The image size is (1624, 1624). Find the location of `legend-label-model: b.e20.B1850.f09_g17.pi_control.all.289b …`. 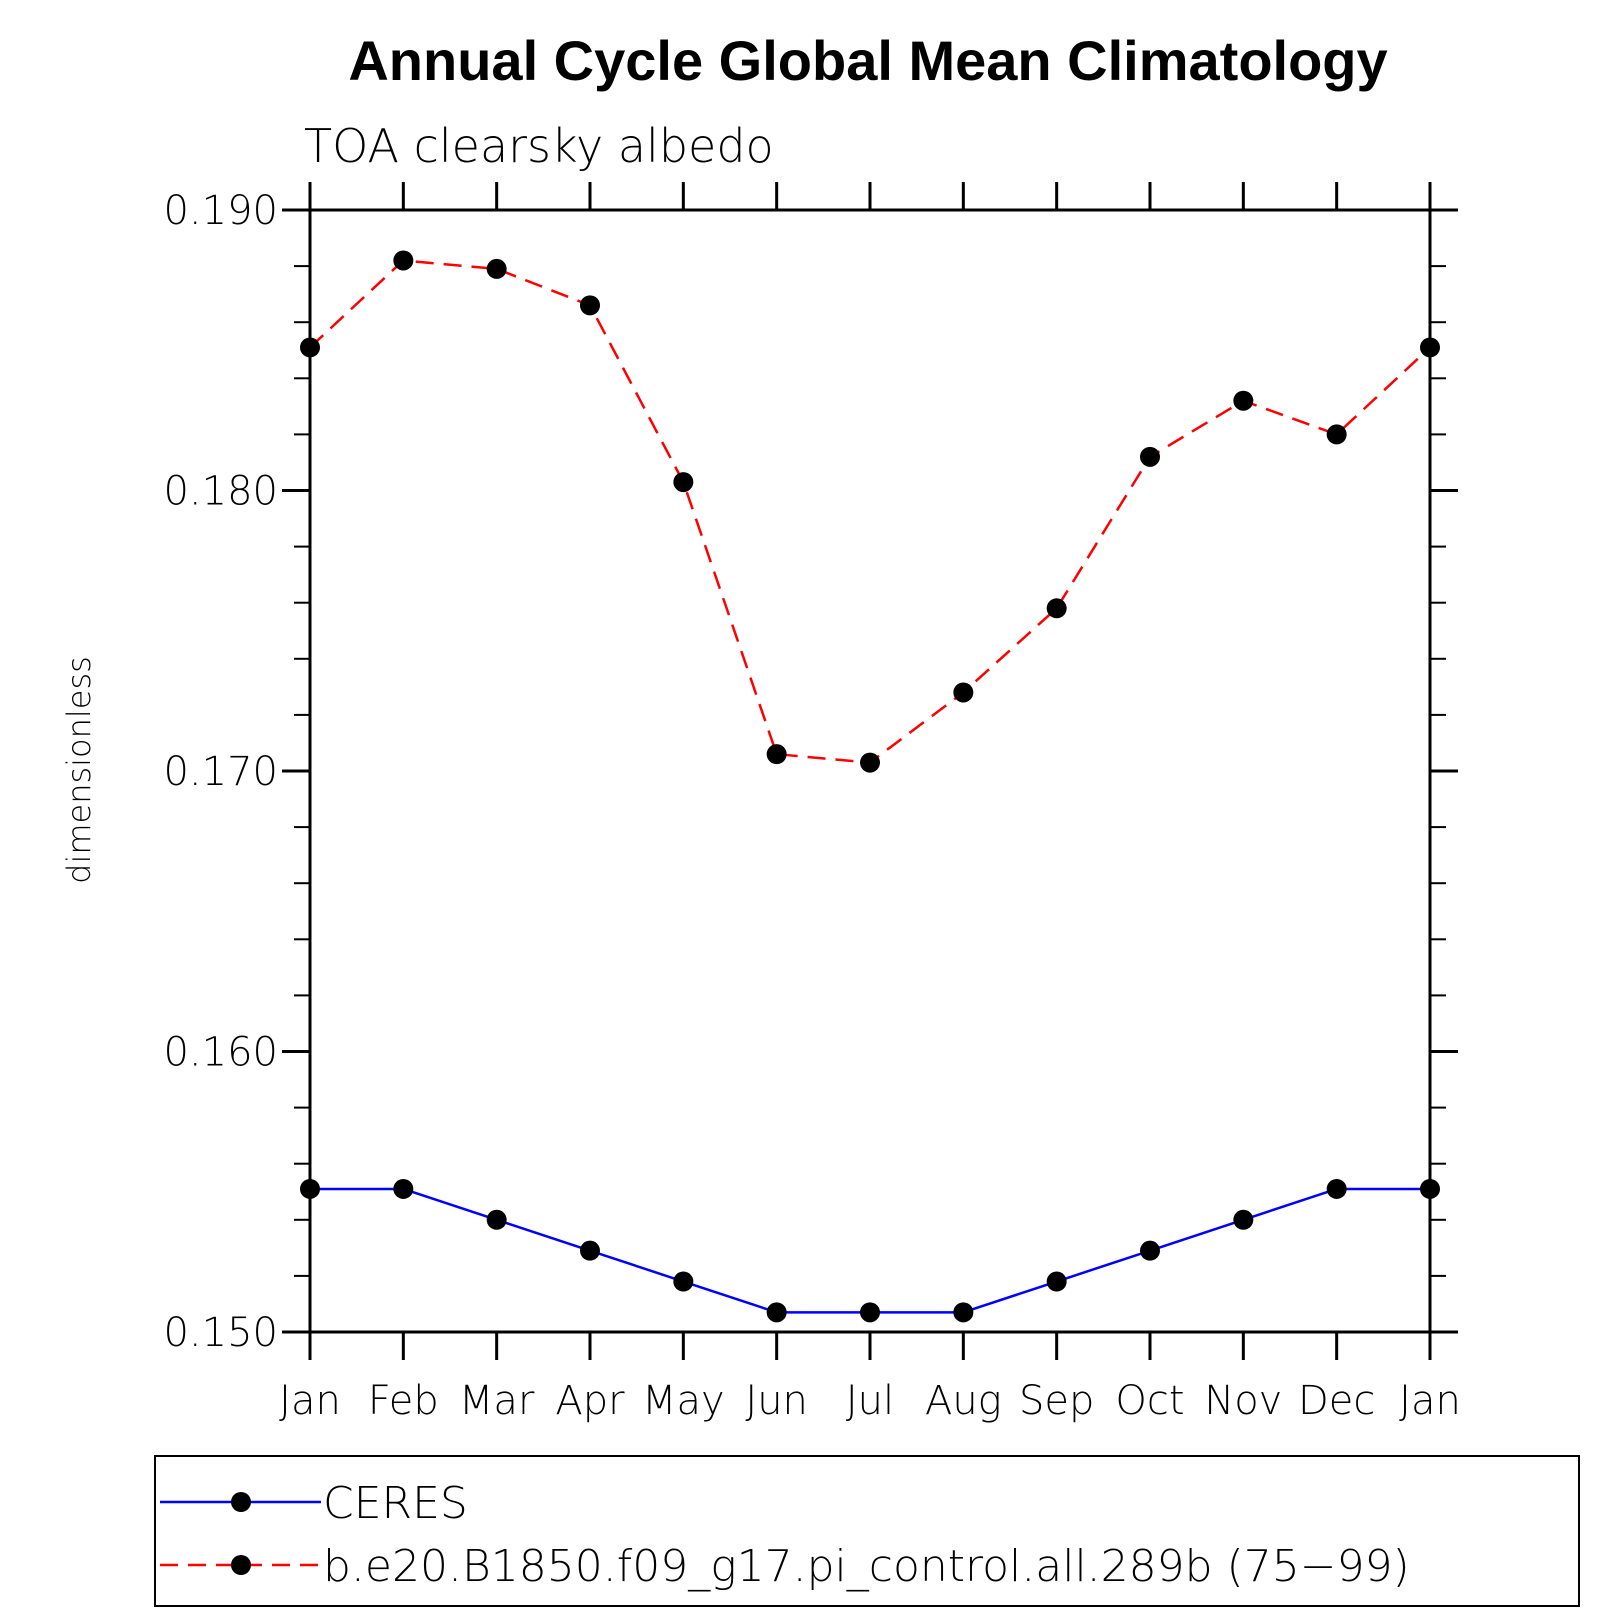

legend-label-model: b.e20.B1850.f09_g17.pi_control.all.289b … is located at coordinates (866, 1566).